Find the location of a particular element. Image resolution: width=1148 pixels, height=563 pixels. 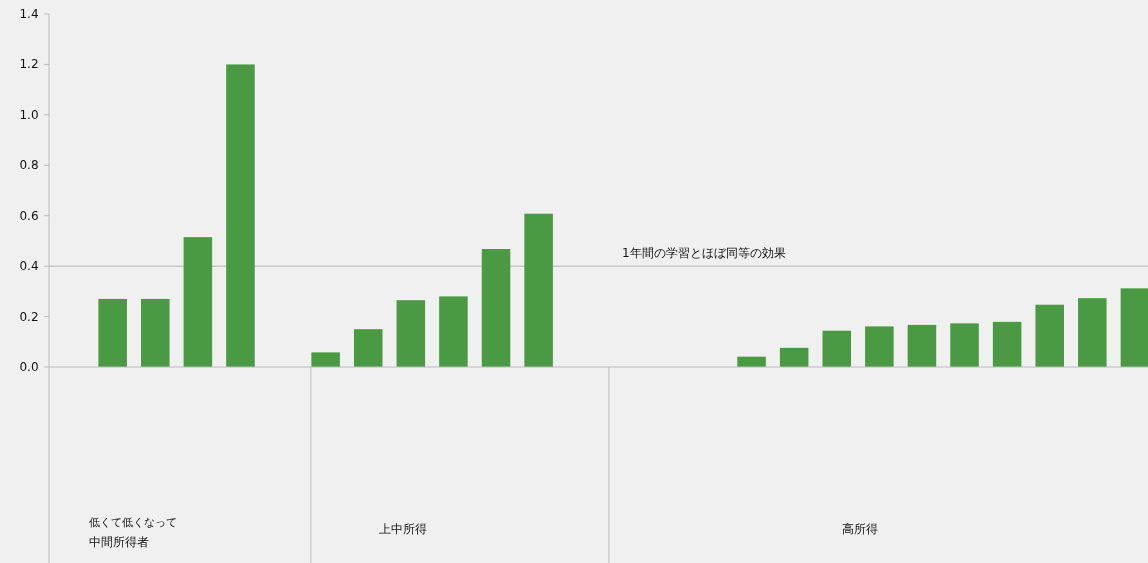

y-tick-label: 1.4 is located at coordinates (29, 14).